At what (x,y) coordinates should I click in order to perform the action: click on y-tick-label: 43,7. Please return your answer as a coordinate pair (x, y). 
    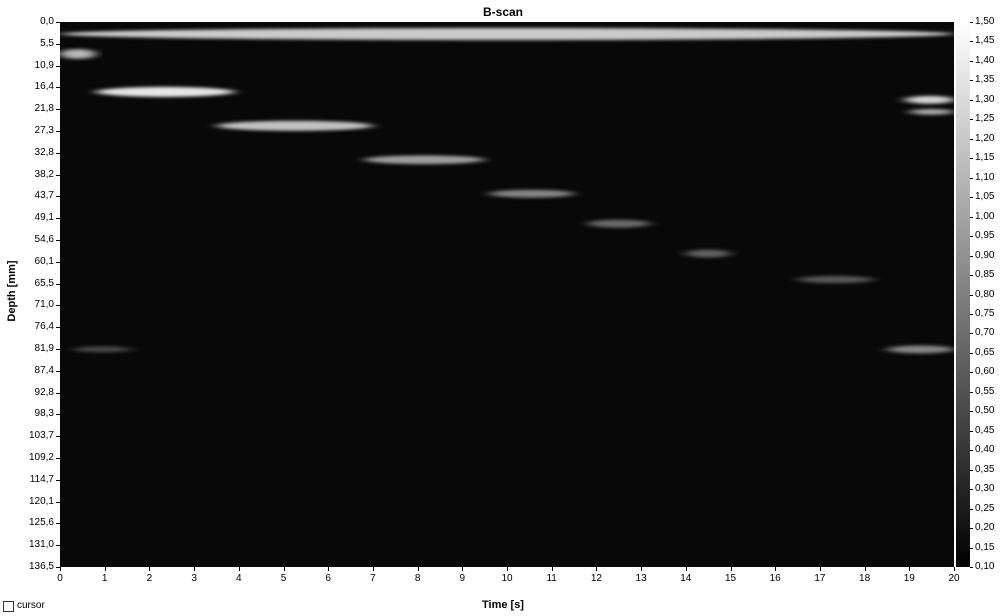
    Looking at the image, I should click on (44, 196).